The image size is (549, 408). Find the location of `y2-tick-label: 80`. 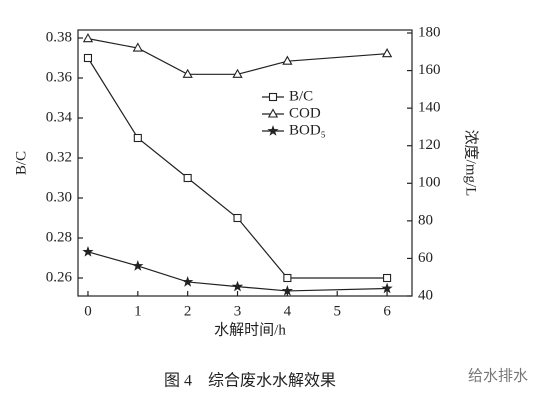

y2-tick-label: 80 is located at coordinates (425, 220).